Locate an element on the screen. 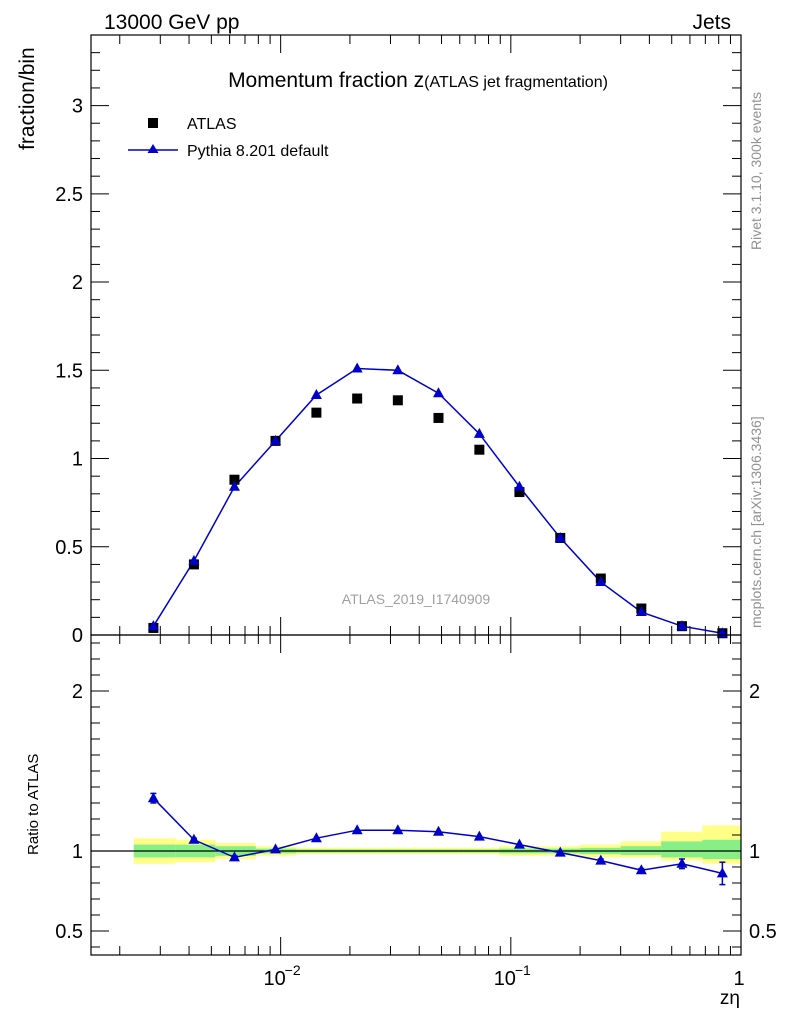 This screenshot has height=1024, width=786. main-y-tick-label: 0.5 is located at coordinates (69, 548).